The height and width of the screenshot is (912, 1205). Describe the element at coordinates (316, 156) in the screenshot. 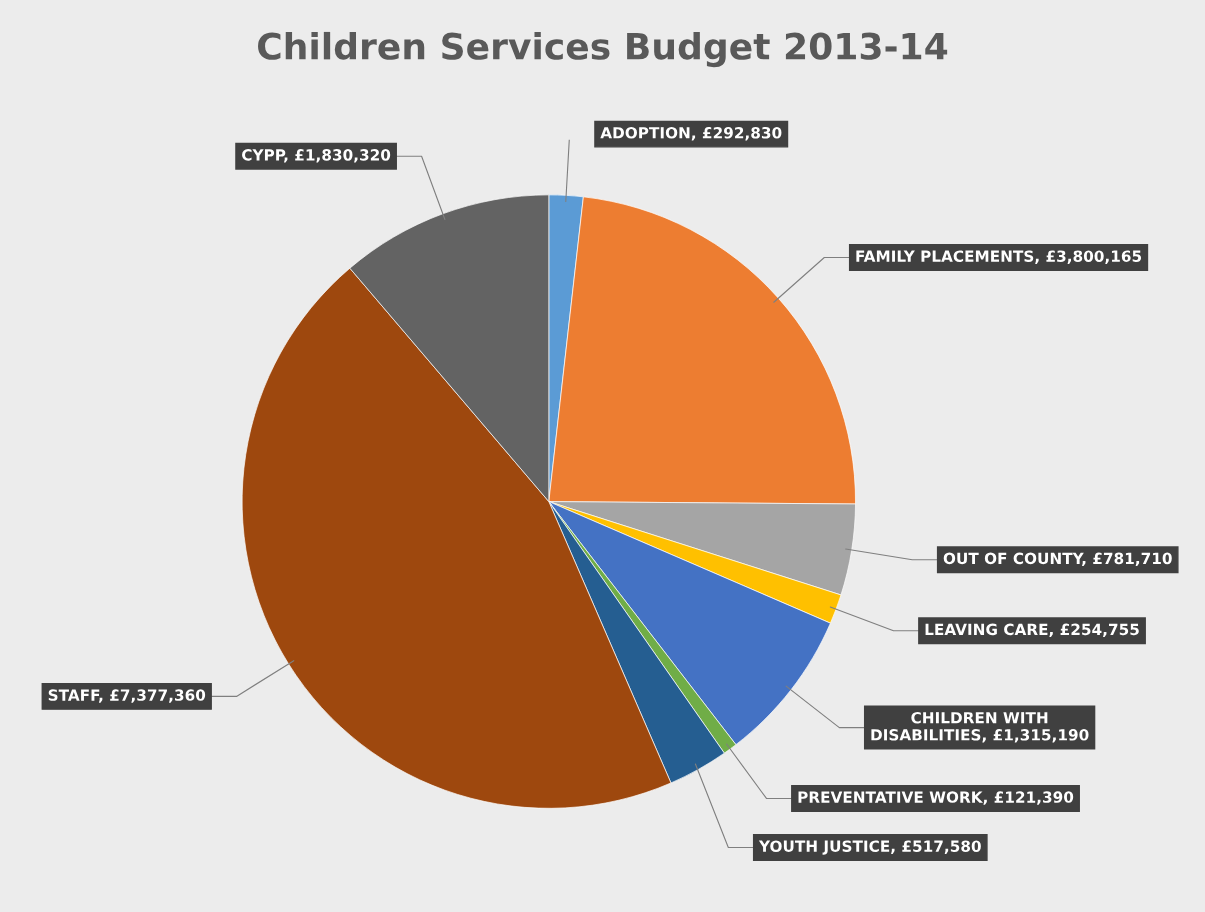

I see `slice-label: CYPP, £1,830,320` at that location.